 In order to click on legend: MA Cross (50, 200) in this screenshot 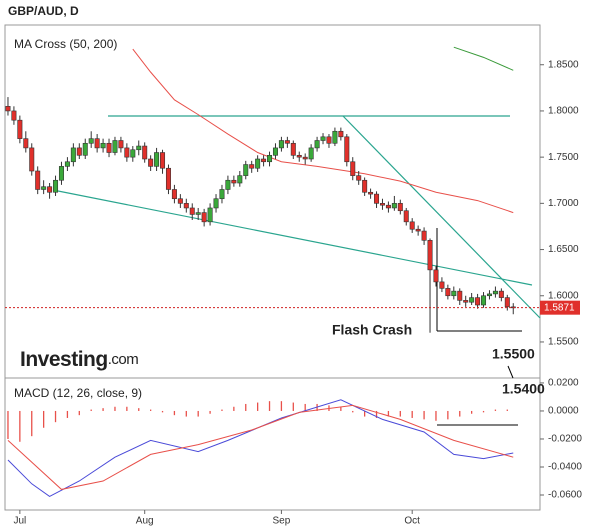, I will do `click(65, 44)`.